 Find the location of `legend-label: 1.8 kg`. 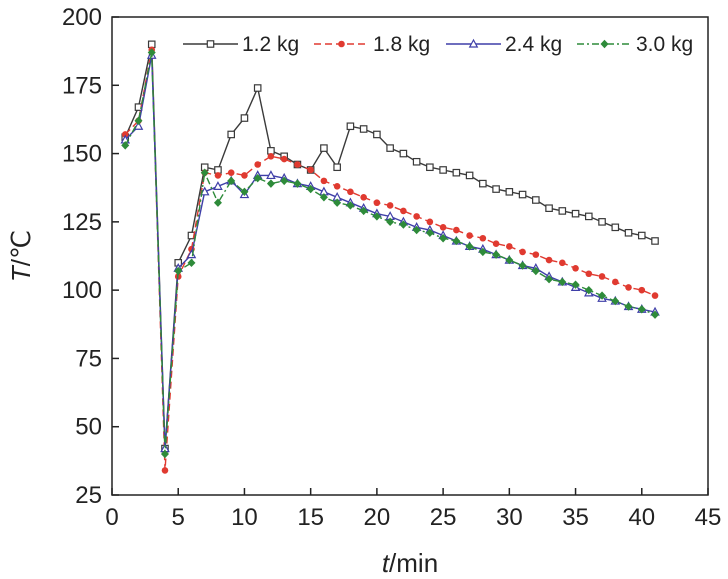

legend-label: 1.8 kg is located at coordinates (401, 44).